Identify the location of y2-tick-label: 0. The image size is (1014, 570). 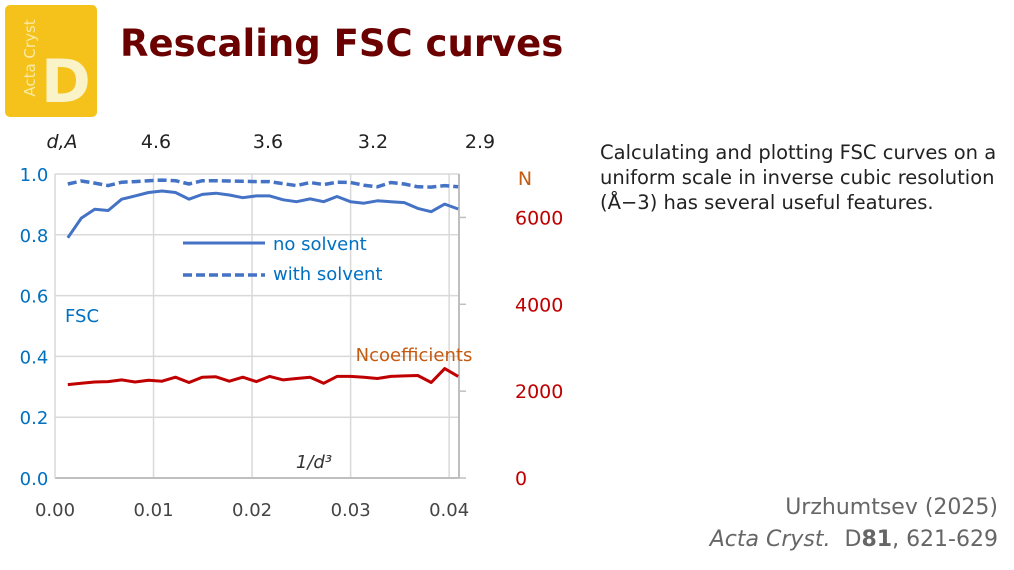
(521, 479).